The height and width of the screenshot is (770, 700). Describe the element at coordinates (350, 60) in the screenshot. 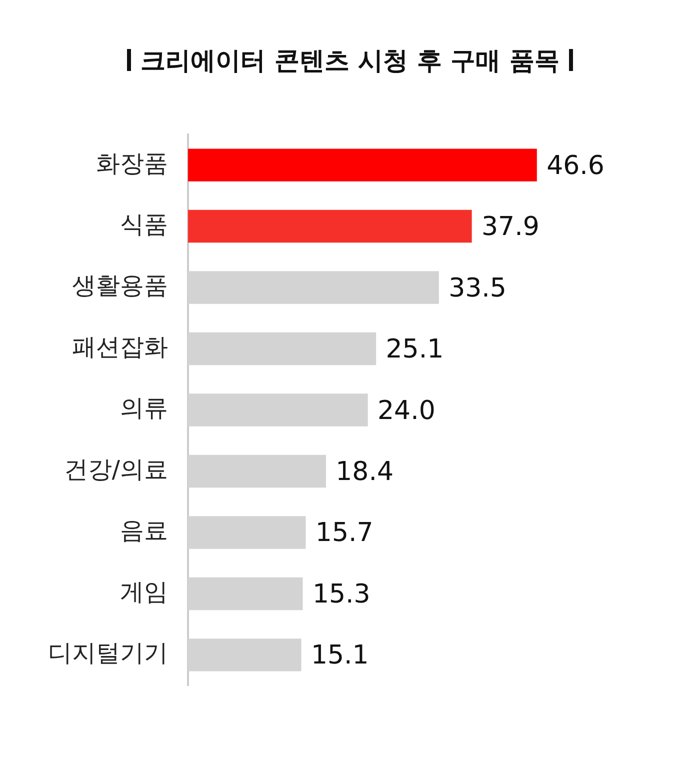

I see `chart-title: 크리에이터 콘텐츠 시청 후 구매 품목` at that location.